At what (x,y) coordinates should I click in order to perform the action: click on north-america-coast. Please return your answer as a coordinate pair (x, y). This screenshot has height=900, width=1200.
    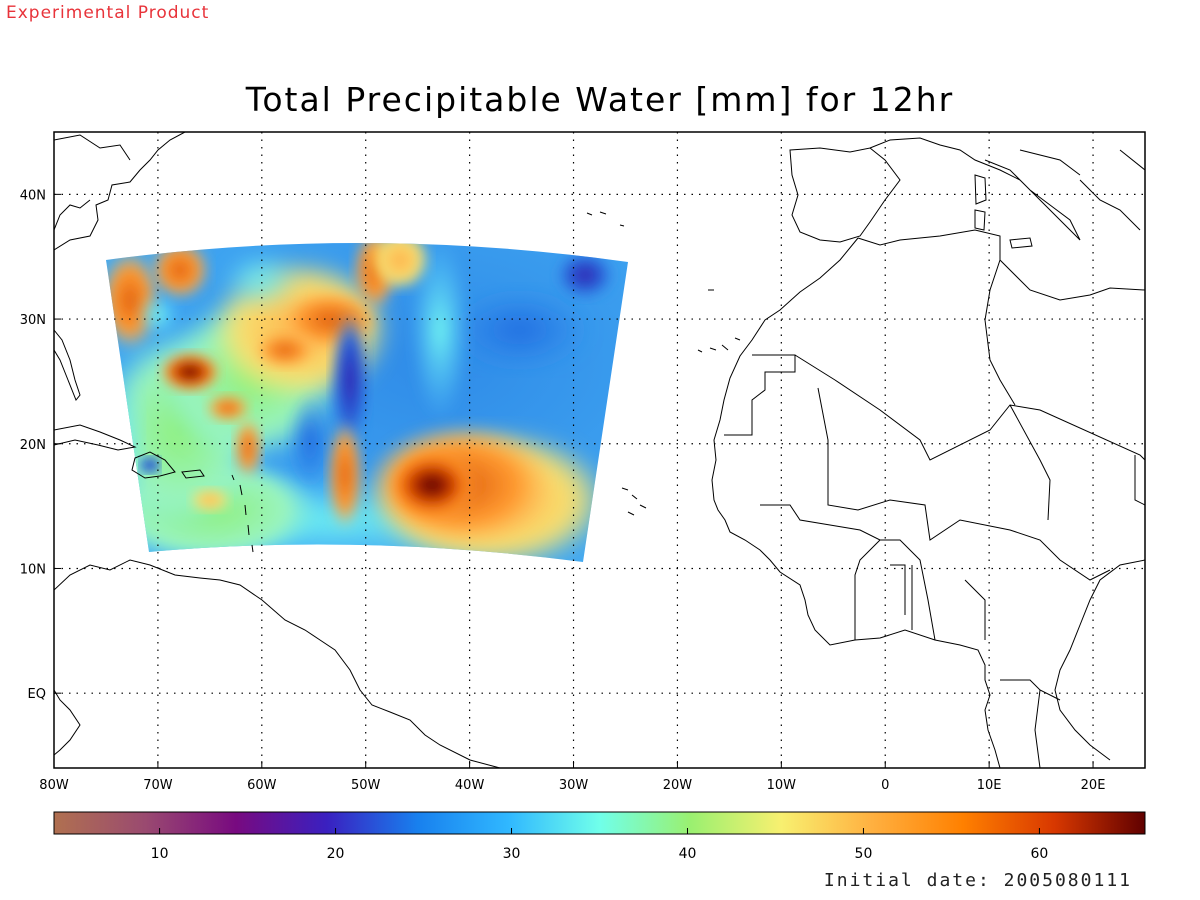
    Looking at the image, I should click on (120, 191).